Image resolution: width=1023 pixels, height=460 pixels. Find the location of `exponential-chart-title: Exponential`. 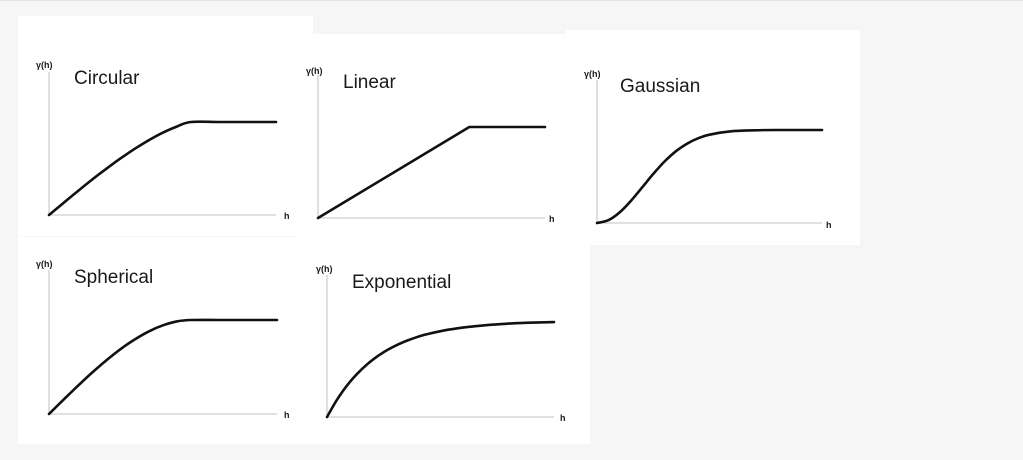

exponential-chart-title: Exponential is located at coordinates (401, 282).